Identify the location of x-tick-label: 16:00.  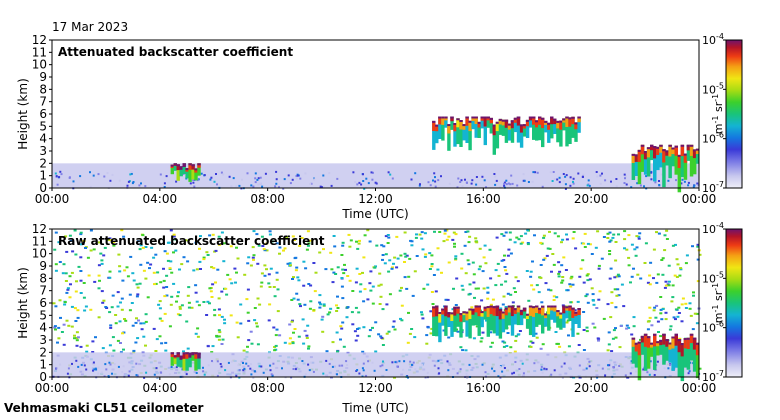
(483, 388).